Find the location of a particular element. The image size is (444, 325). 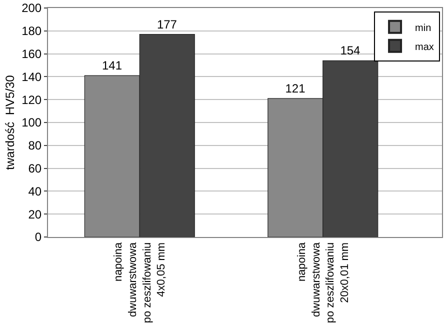

y-tick-label: 0 is located at coordinates (38, 237).